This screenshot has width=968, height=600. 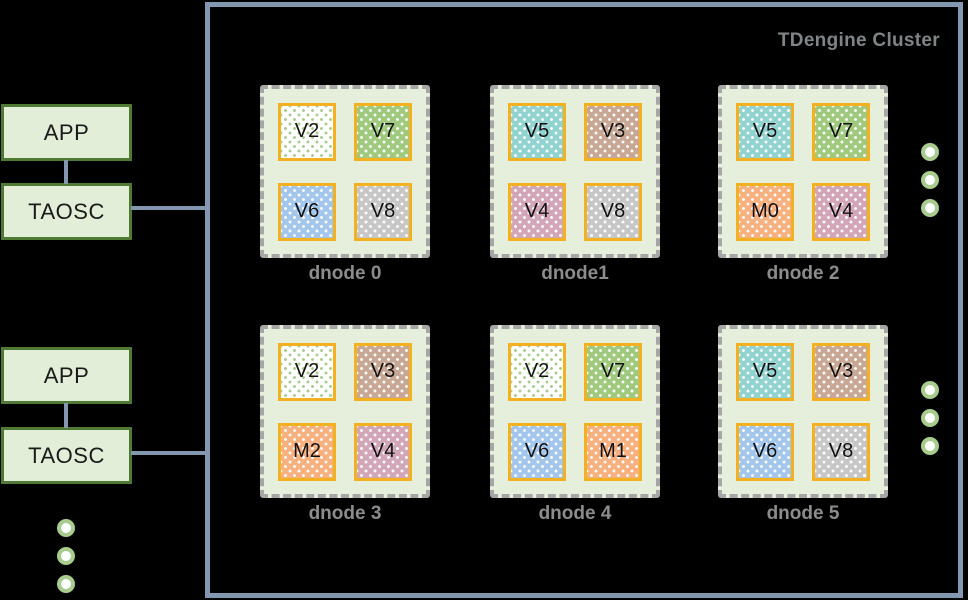 I want to click on ellipsis-more-dnodes-row2, so click(x=930, y=418).